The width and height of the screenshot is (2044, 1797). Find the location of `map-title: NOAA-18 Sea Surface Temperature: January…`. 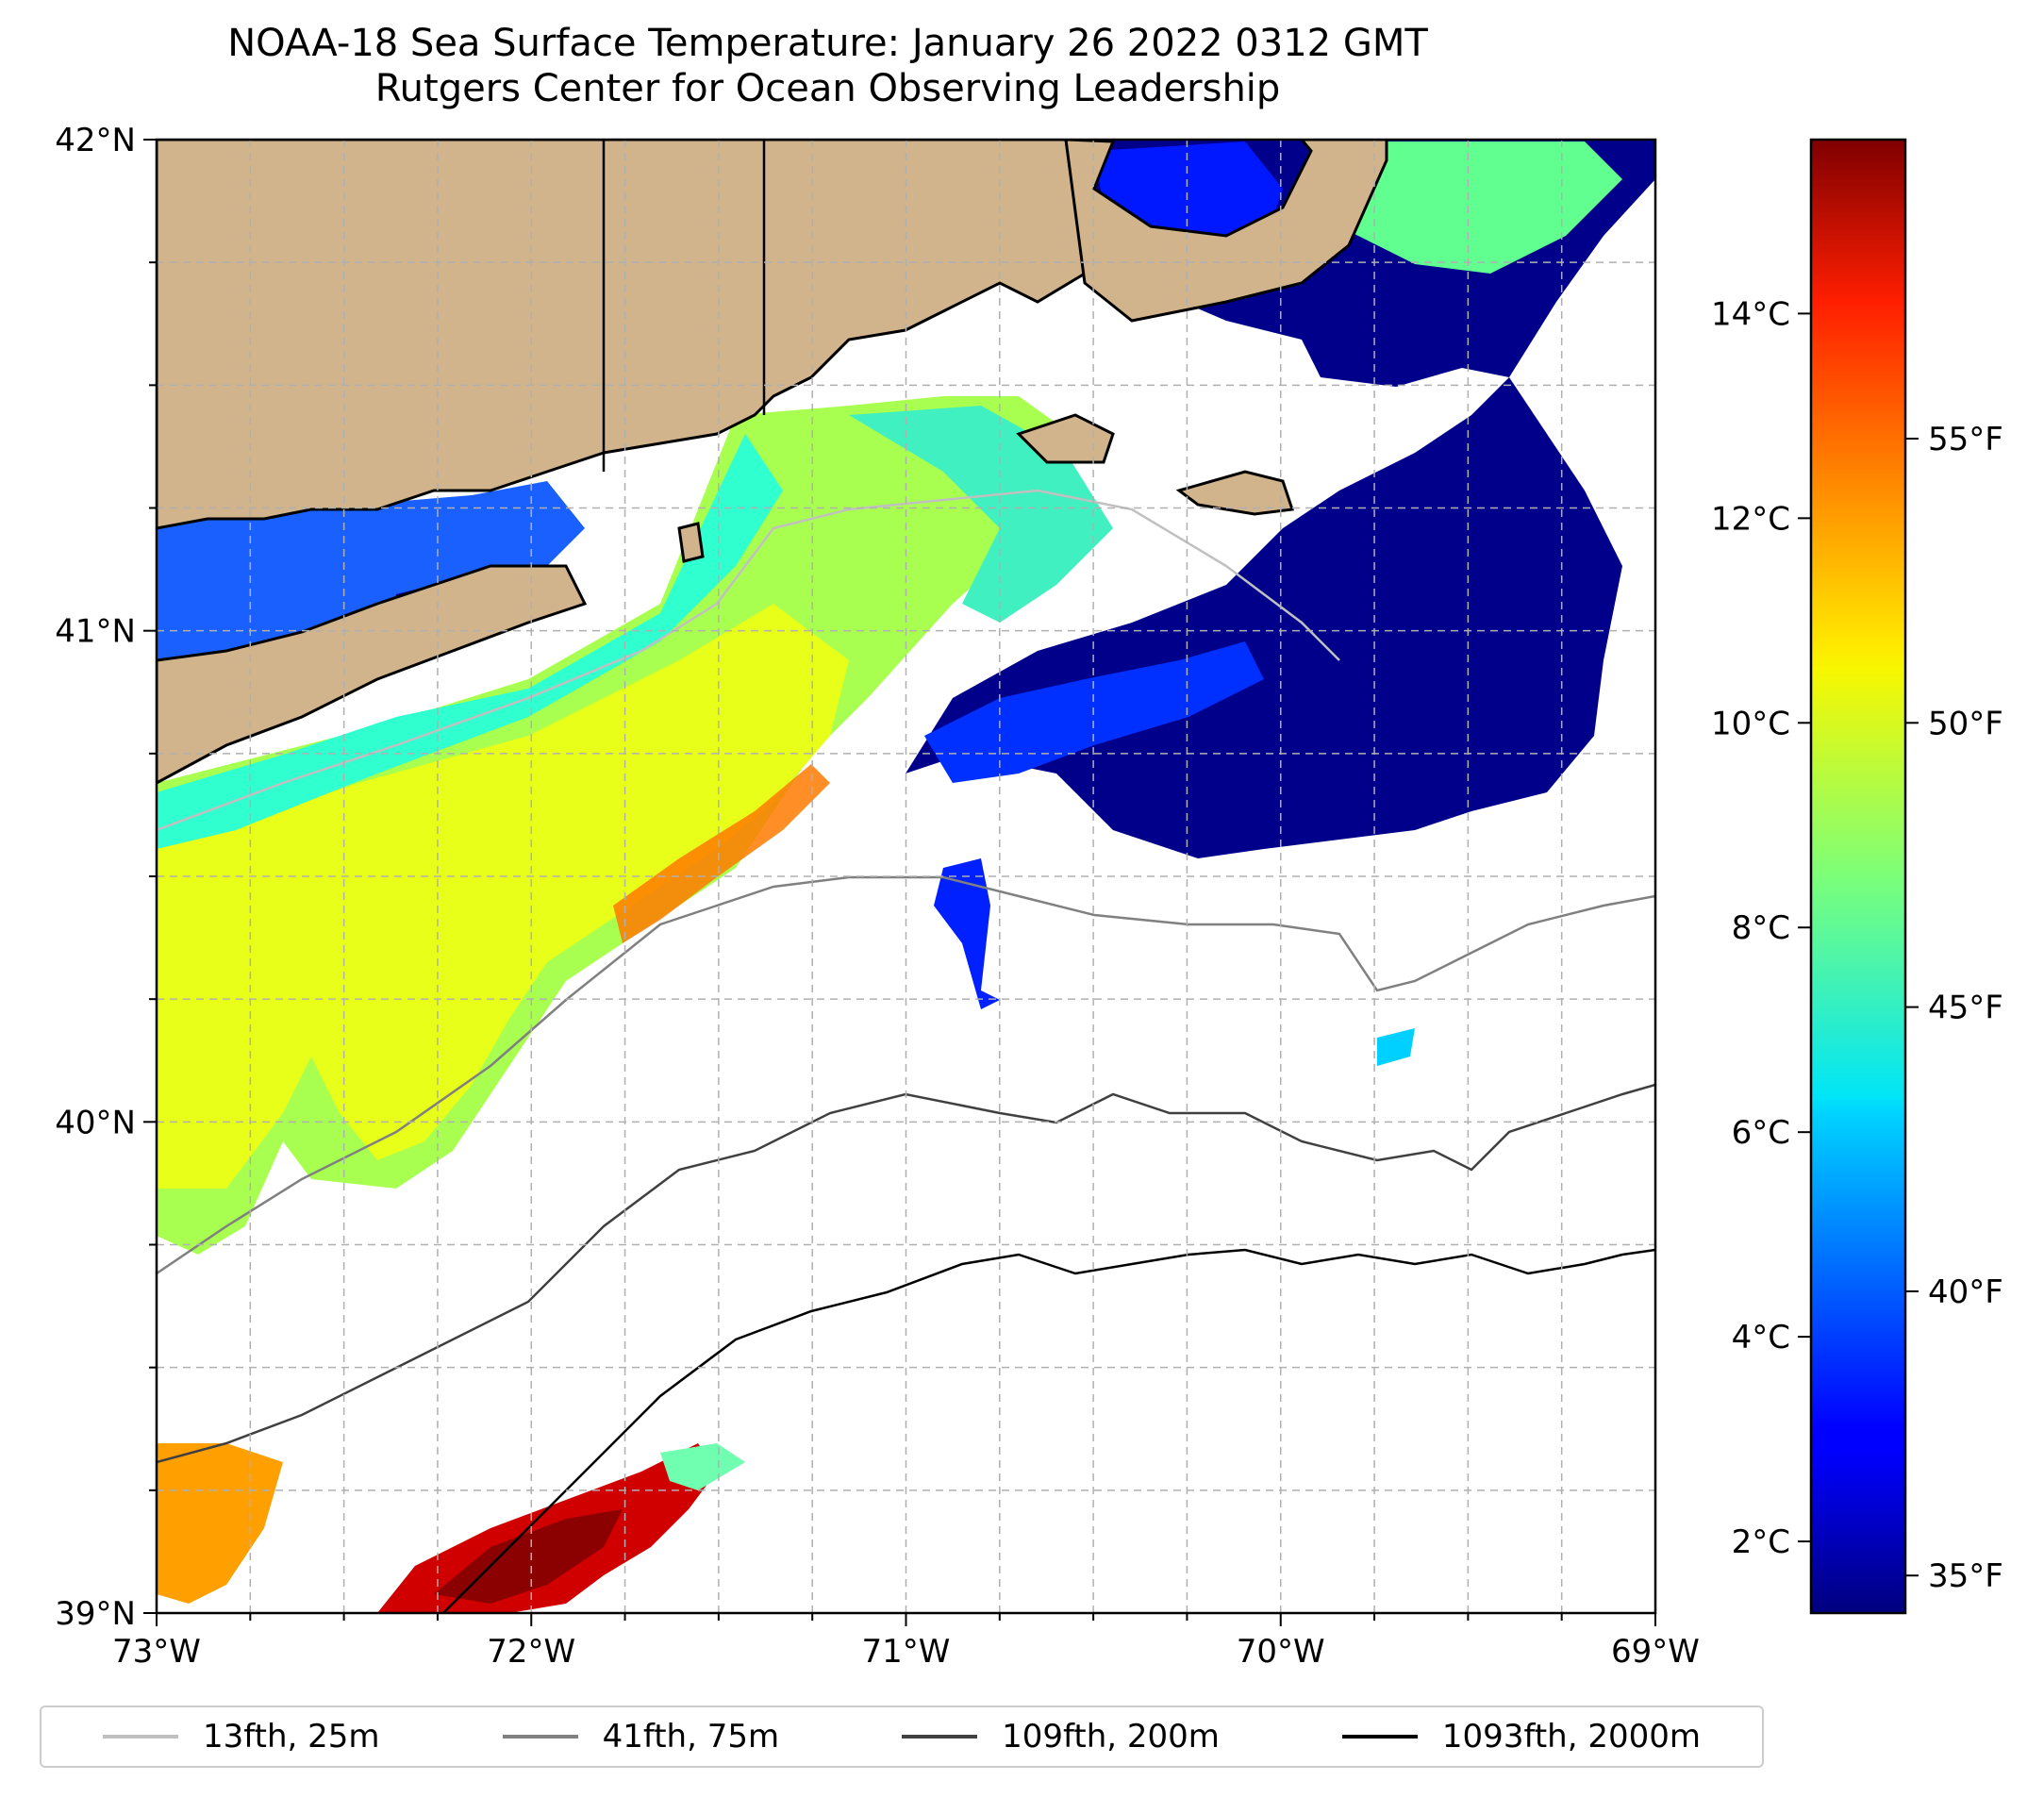

map-title: NOAA-18 Sea Surface Temperature: January… is located at coordinates (827, 43).